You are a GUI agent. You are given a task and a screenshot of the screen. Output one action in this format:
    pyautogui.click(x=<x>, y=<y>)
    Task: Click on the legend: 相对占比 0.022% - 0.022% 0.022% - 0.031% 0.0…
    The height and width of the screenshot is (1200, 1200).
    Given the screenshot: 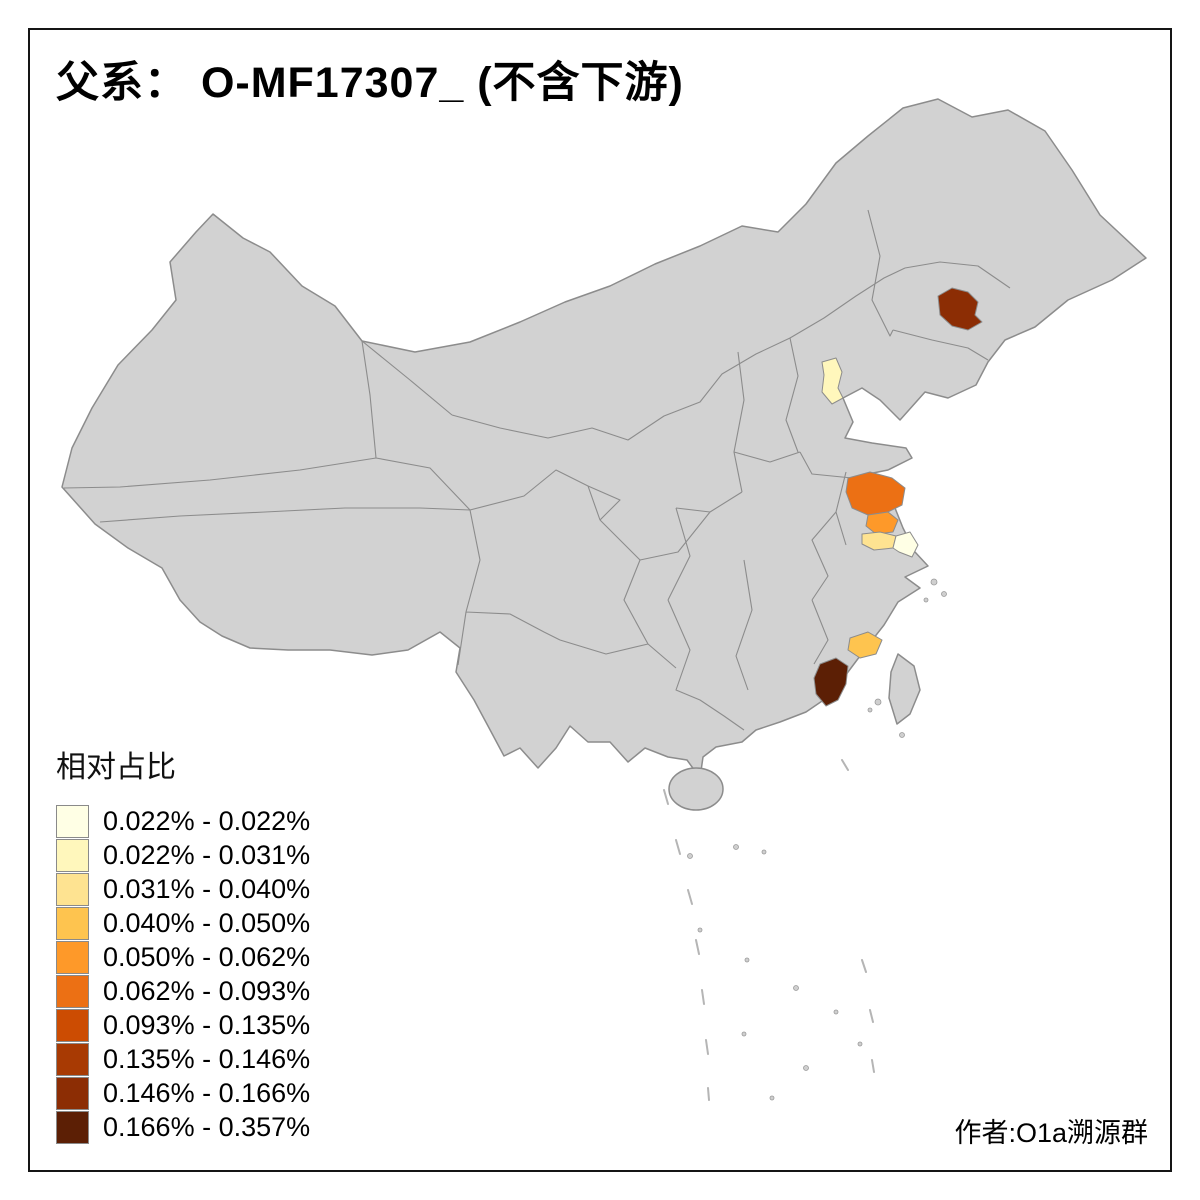 What is the action you would take?
    pyautogui.click(x=183, y=943)
    